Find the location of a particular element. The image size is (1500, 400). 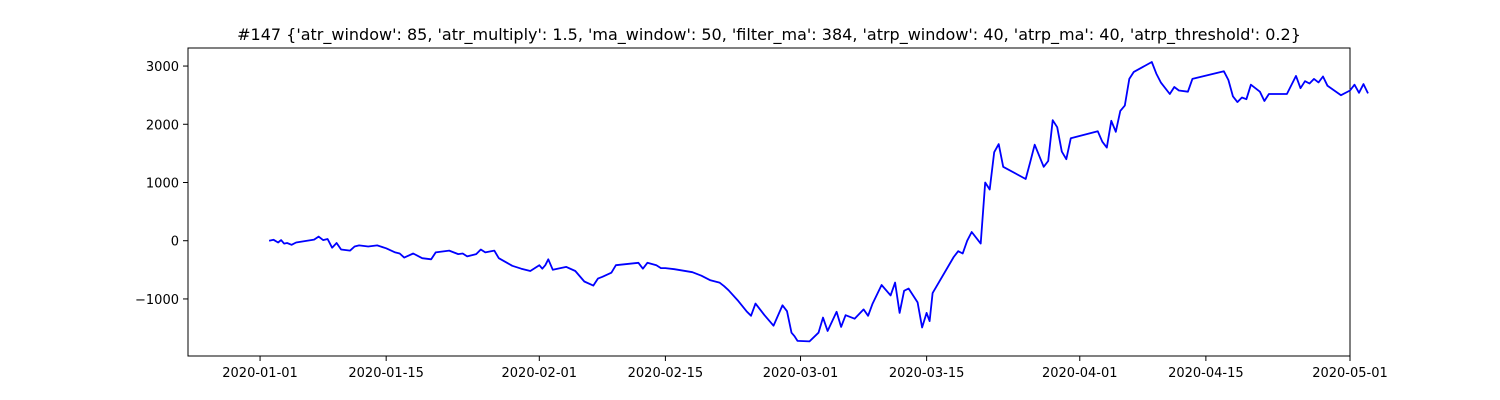

x-tick-label: 2020-02-15 is located at coordinates (666, 373).